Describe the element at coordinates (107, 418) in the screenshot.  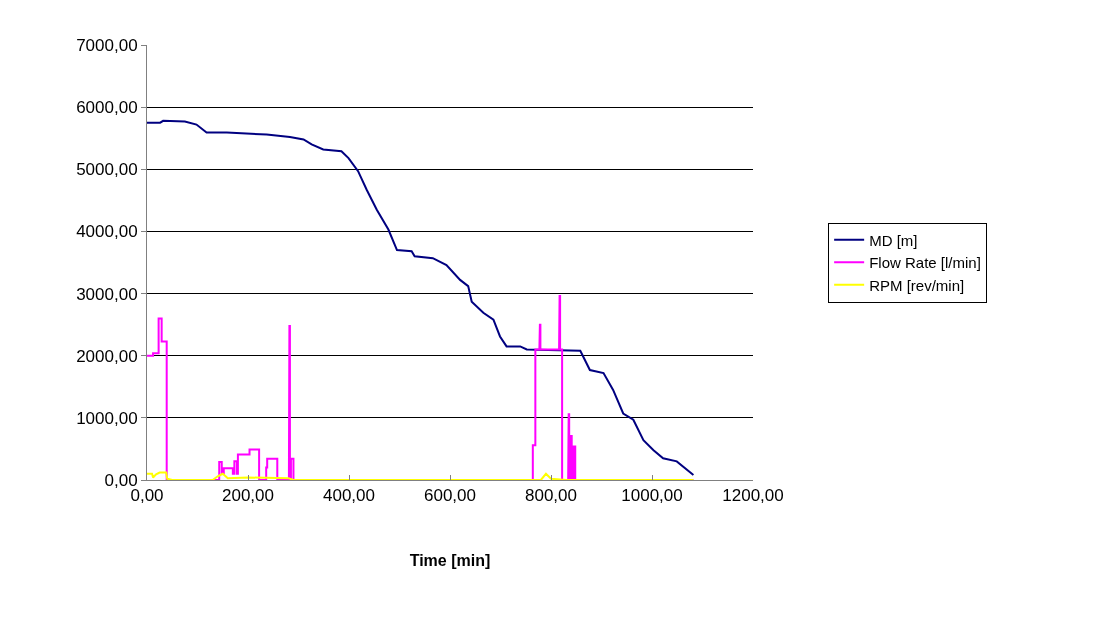
I see `y-tick-label: 1000,00` at that location.